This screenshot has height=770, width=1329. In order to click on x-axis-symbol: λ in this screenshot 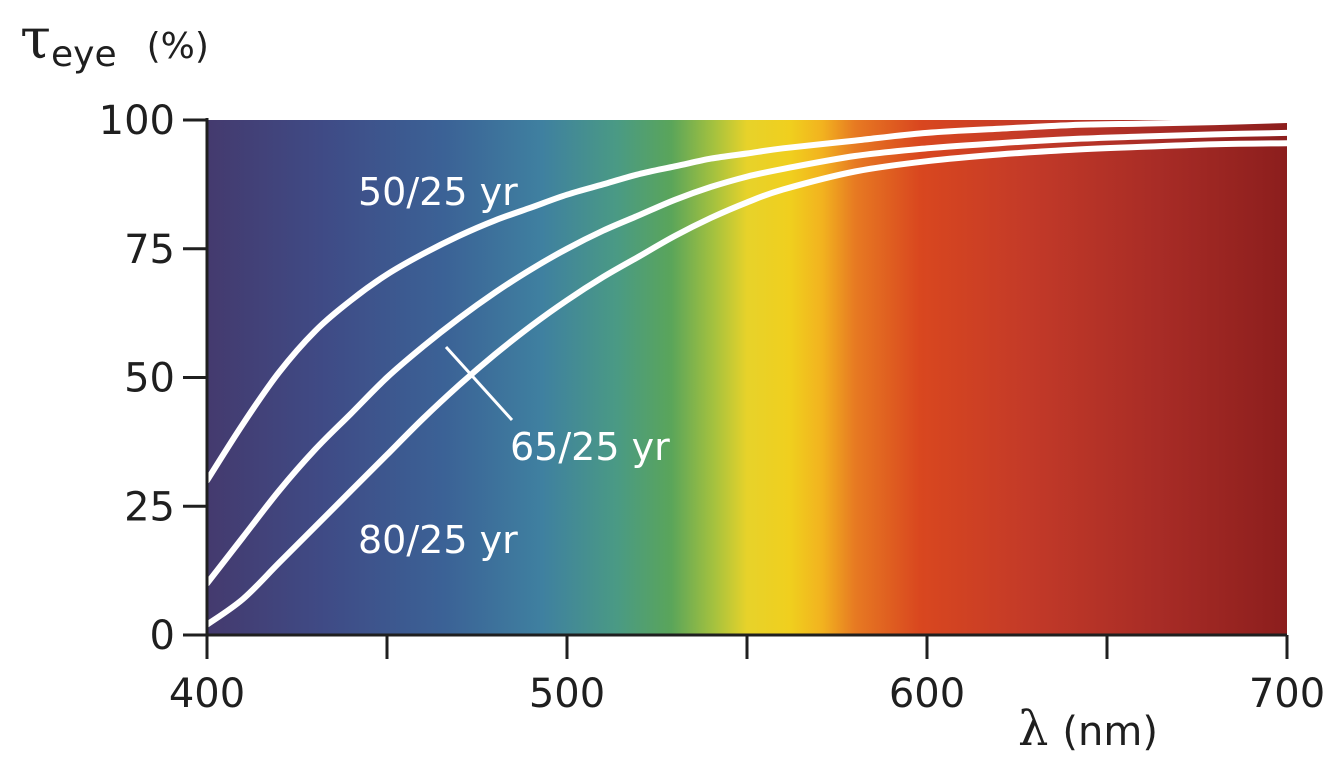, I will do `click(1033, 729)`.